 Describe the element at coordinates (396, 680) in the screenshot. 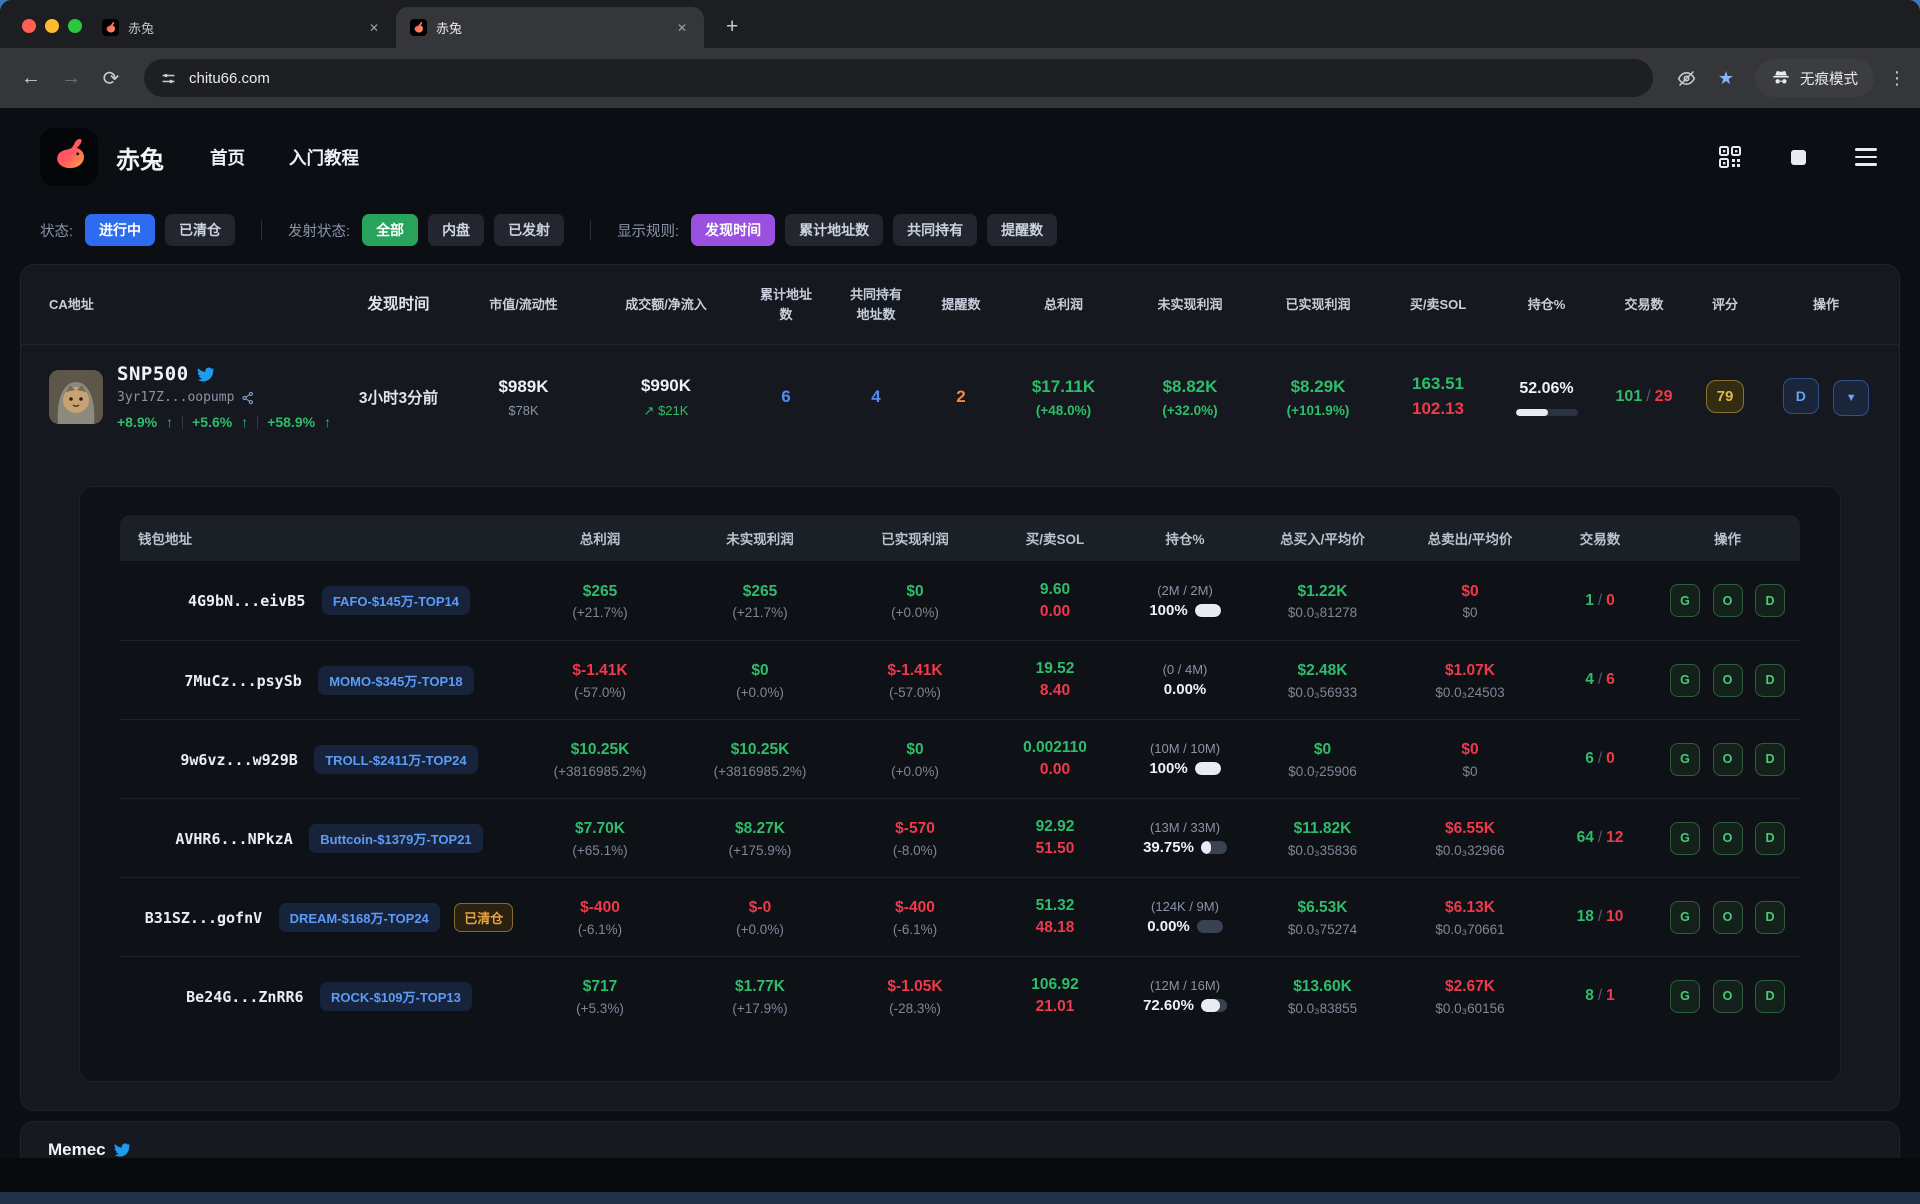

I see `token-tag-badge: MOMO-$345万-TOP18` at that location.